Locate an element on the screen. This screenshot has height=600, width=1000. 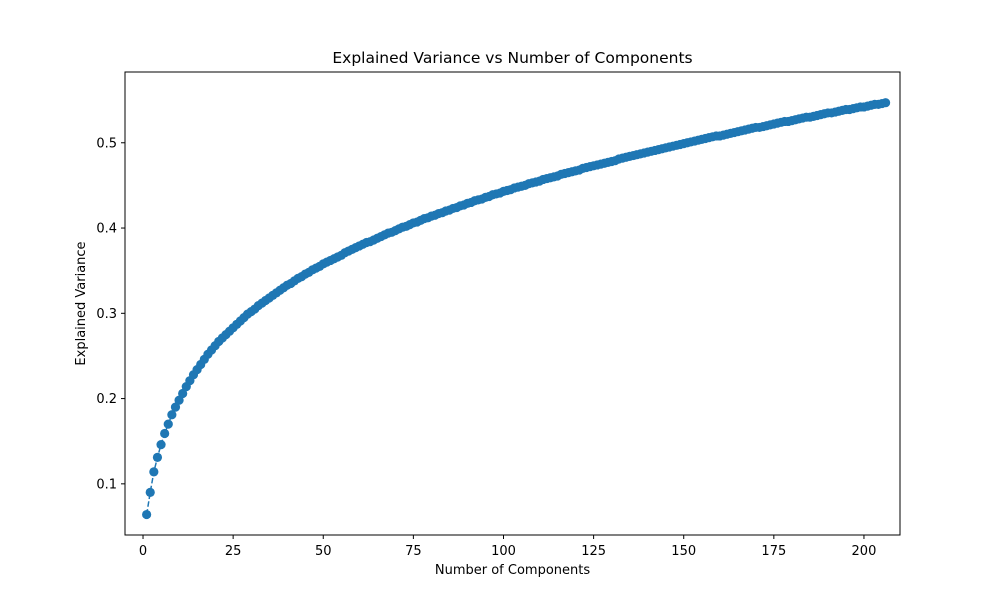
y-axis-title: Explained Variance is located at coordinates (81, 303).